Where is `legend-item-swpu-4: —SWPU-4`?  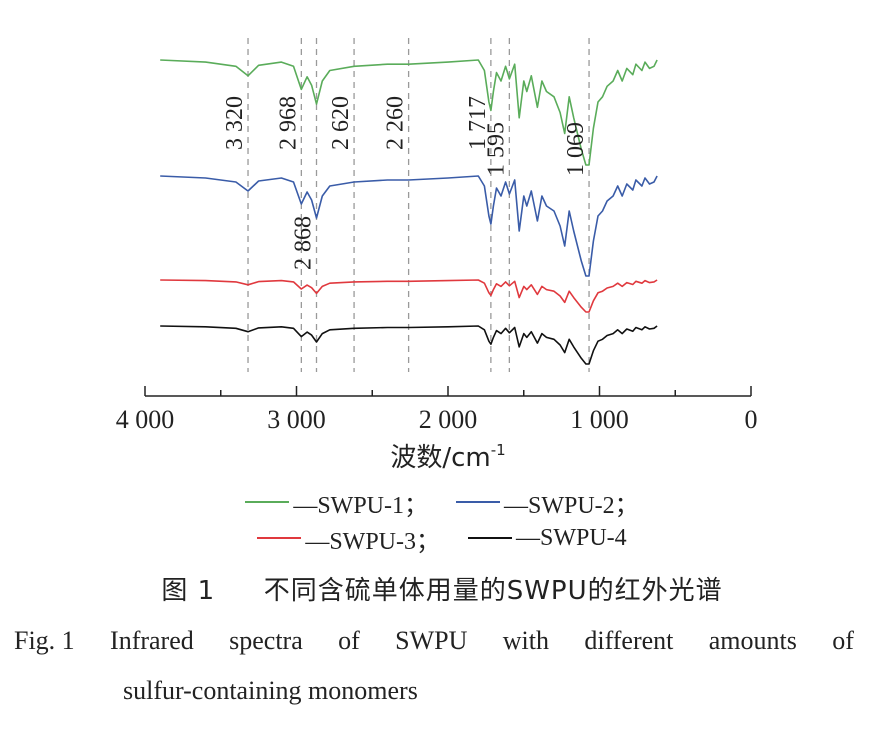 legend-item-swpu-4: —SWPU-4 is located at coordinates (547, 538).